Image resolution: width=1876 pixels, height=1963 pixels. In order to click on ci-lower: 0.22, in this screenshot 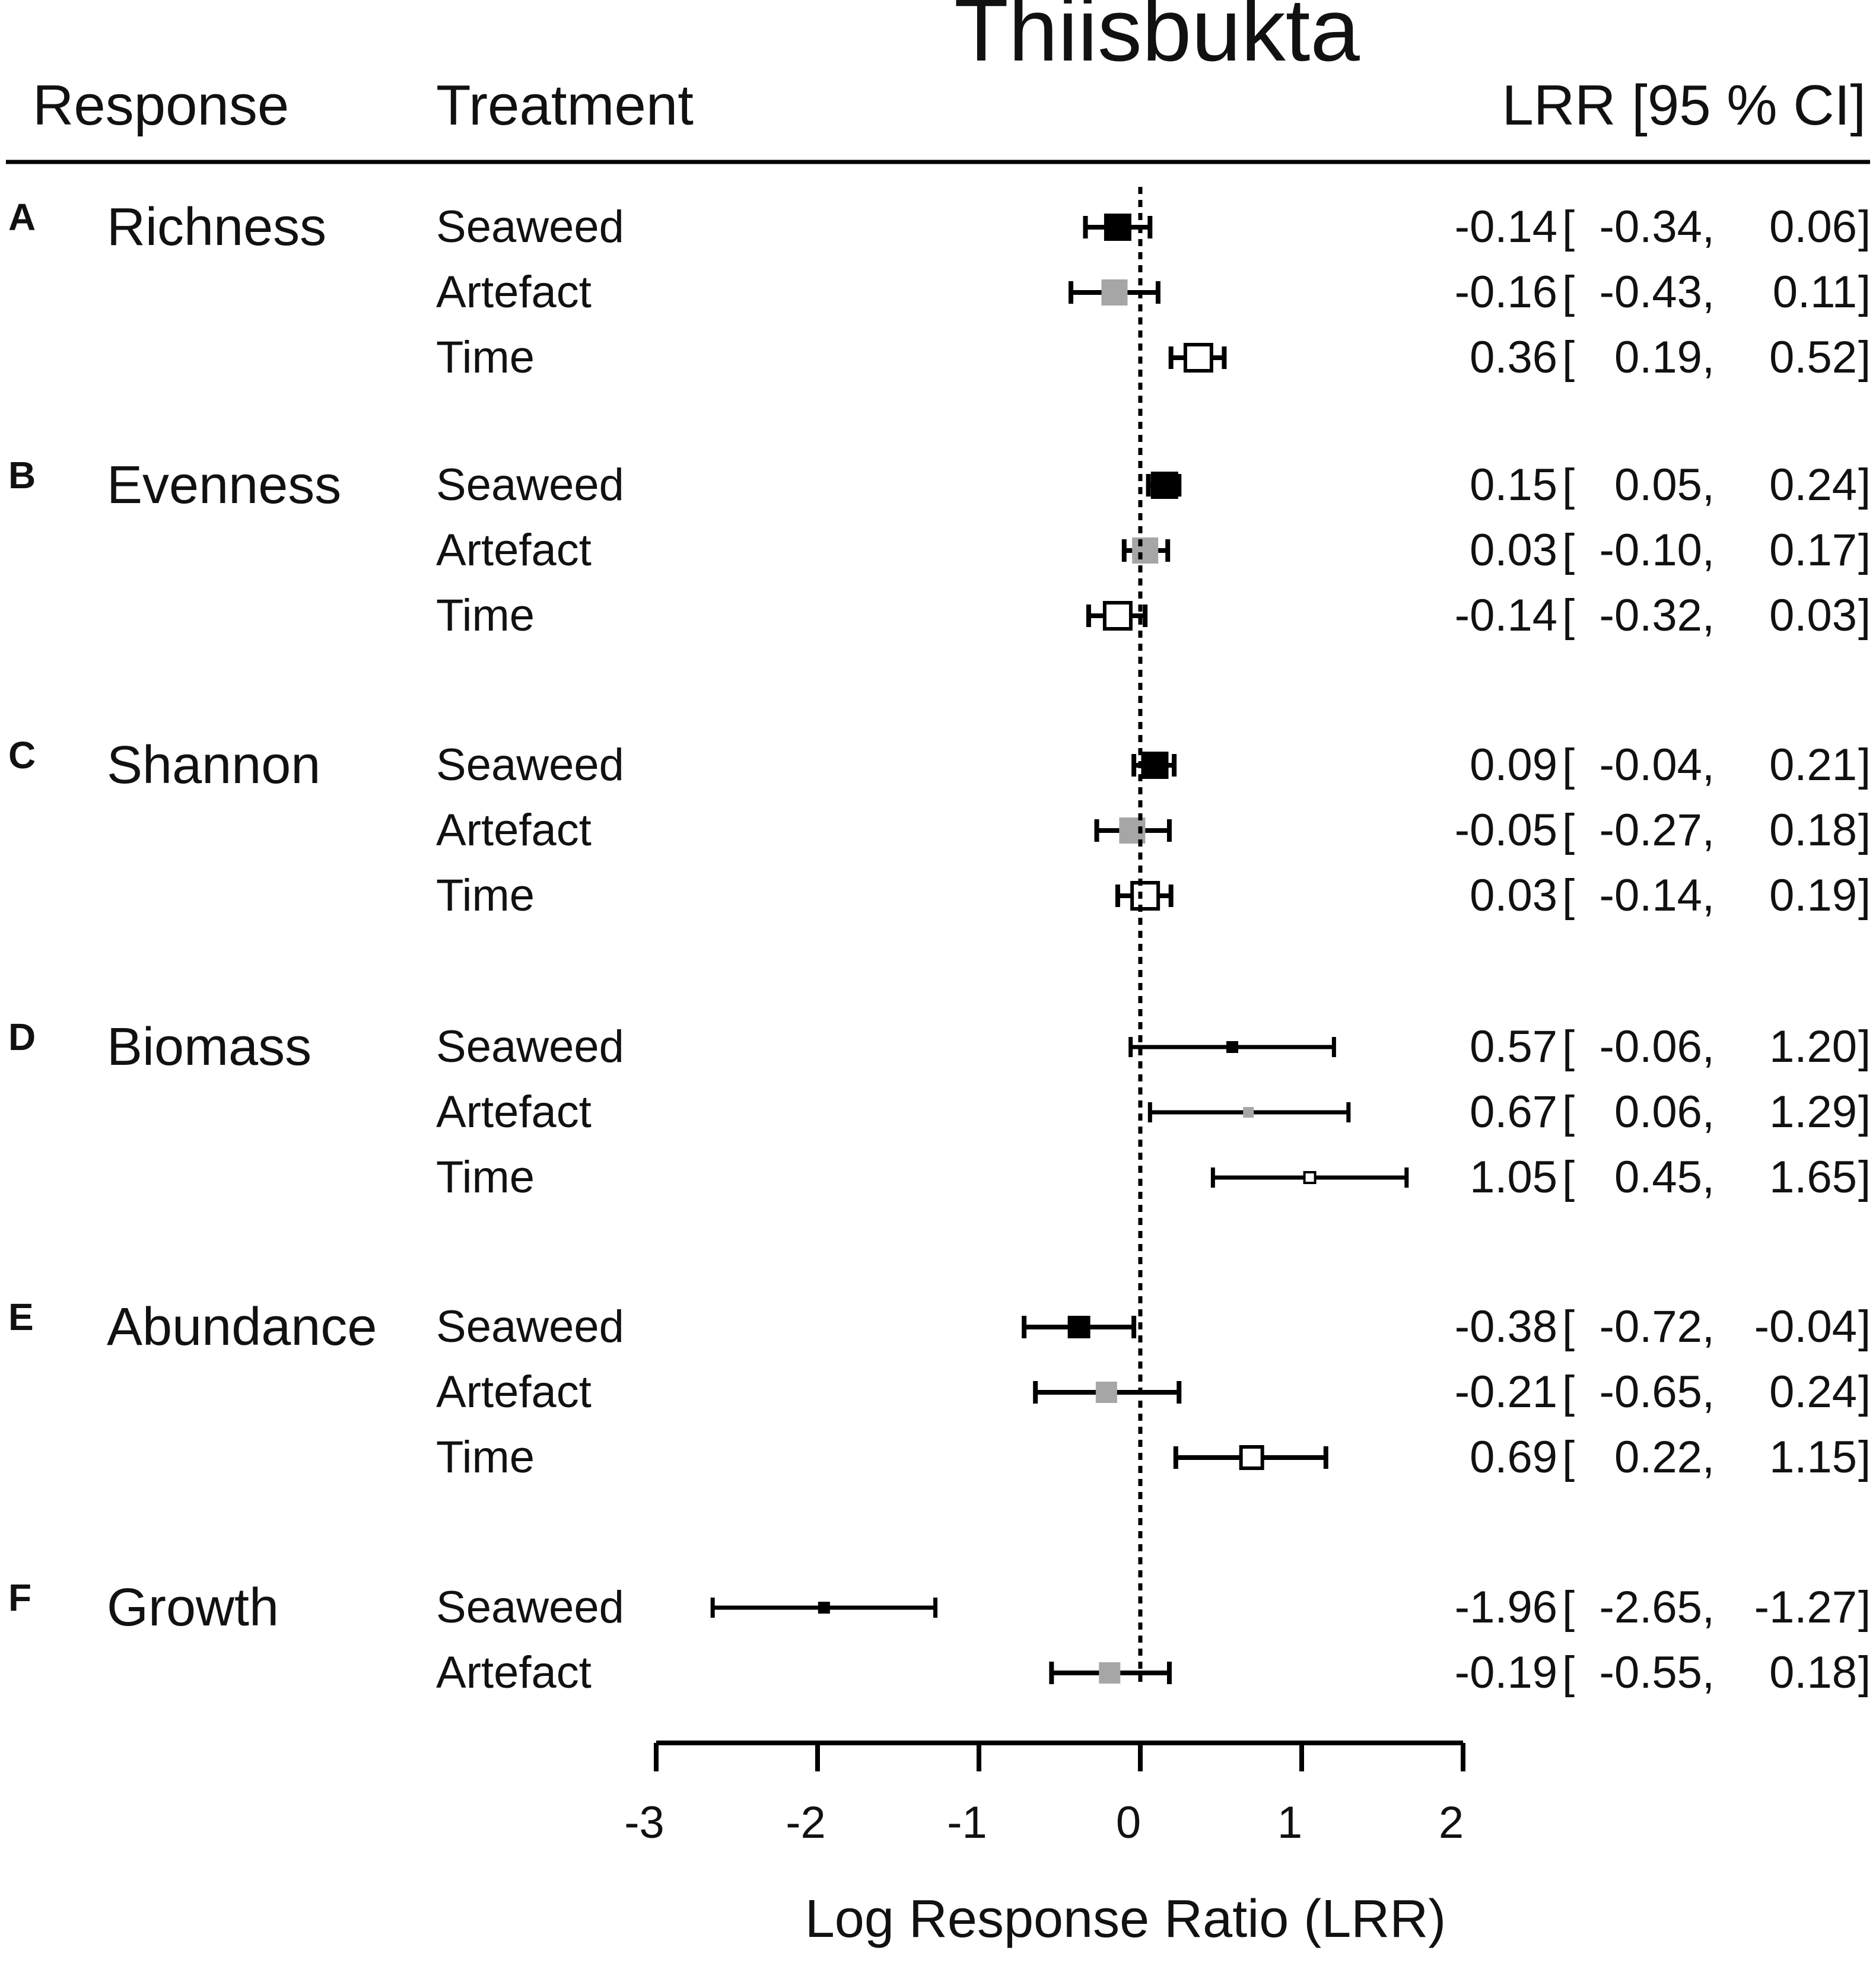, I will do `click(1664, 1457)`.